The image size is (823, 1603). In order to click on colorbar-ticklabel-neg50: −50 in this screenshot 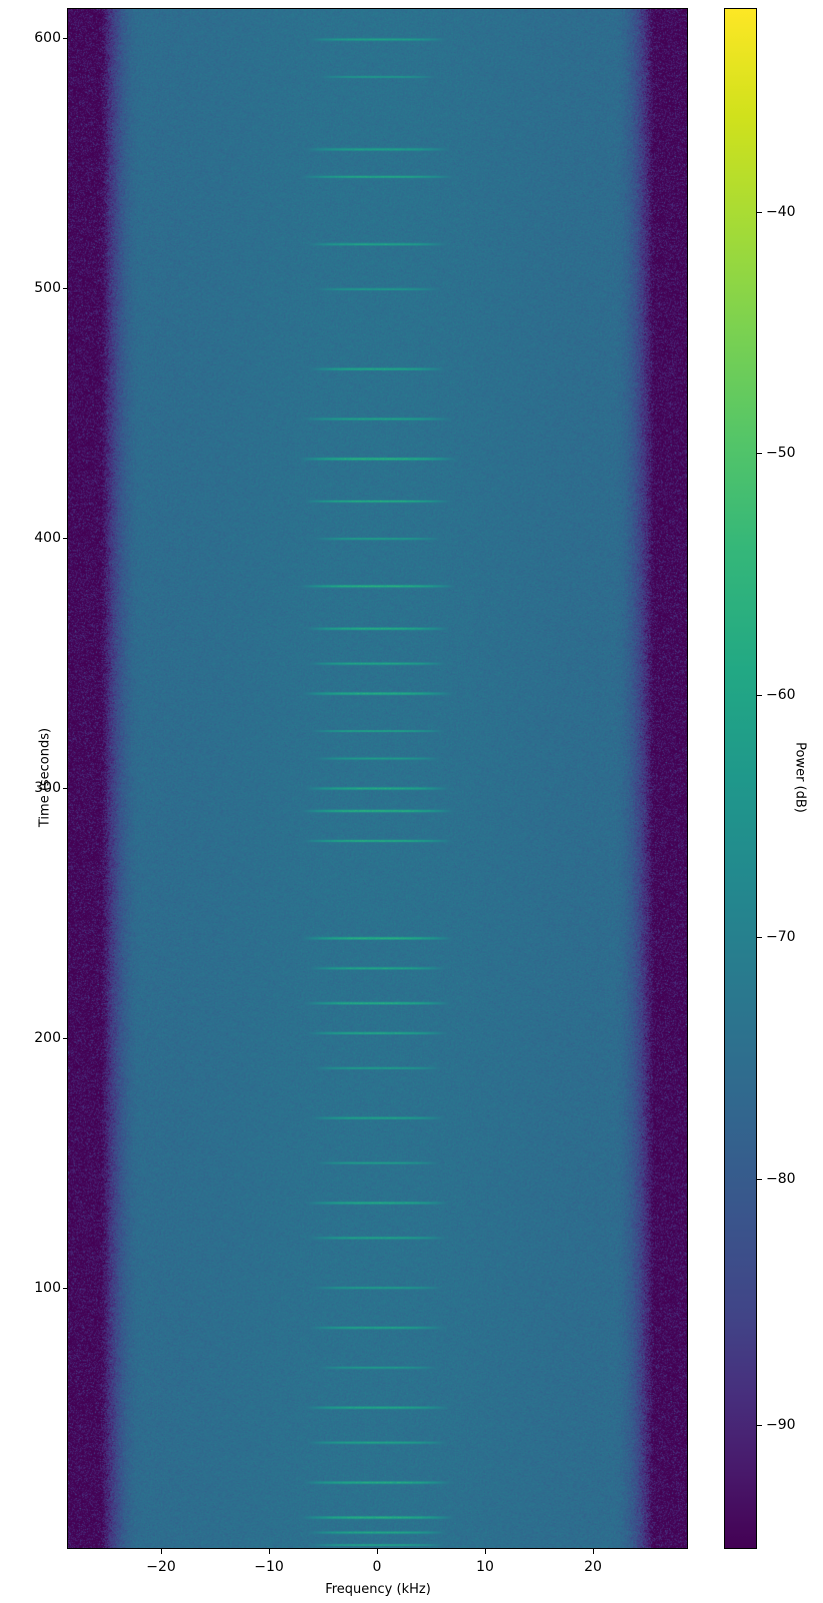, I will do `click(781, 453)`.